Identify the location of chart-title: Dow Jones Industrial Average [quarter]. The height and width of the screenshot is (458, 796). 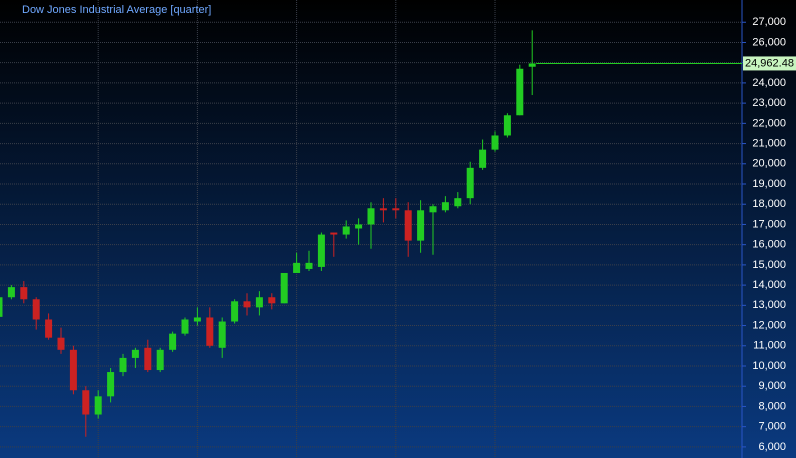
(116, 10).